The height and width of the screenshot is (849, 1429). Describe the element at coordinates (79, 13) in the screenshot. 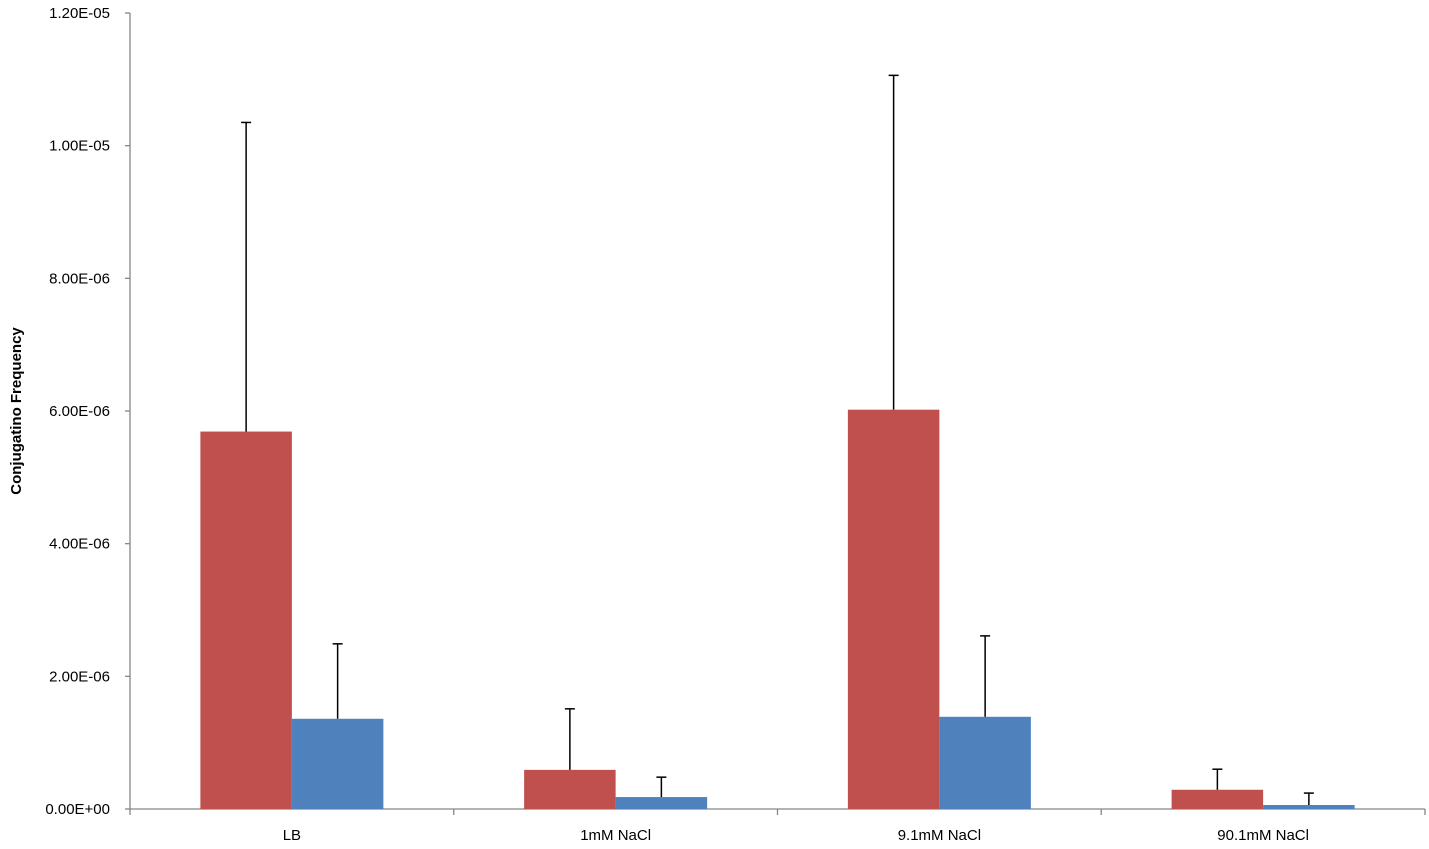

I see `y-tick-label: 1.20E-05` at that location.